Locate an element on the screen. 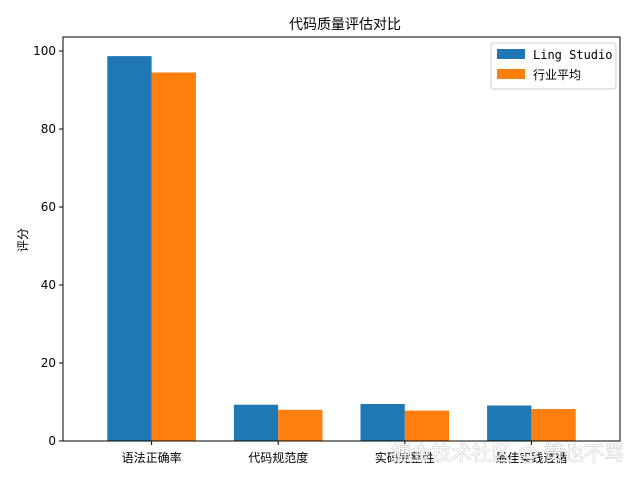 Image resolution: width=640 pixels, height=480 pixels. y-tick-label: 60 is located at coordinates (48, 207).